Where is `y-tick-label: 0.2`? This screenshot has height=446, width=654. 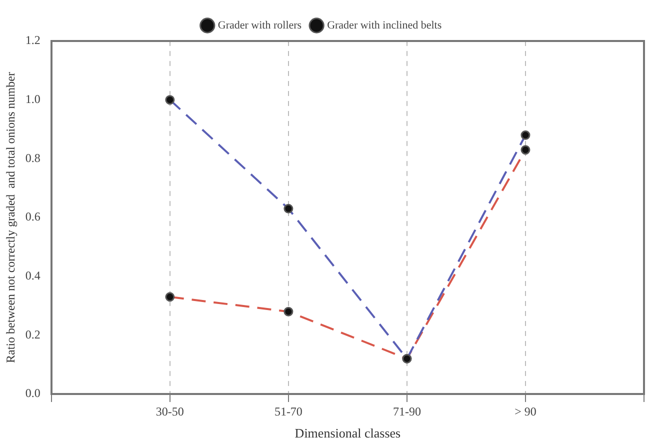 y-tick-label: 0.2 is located at coordinates (32, 334).